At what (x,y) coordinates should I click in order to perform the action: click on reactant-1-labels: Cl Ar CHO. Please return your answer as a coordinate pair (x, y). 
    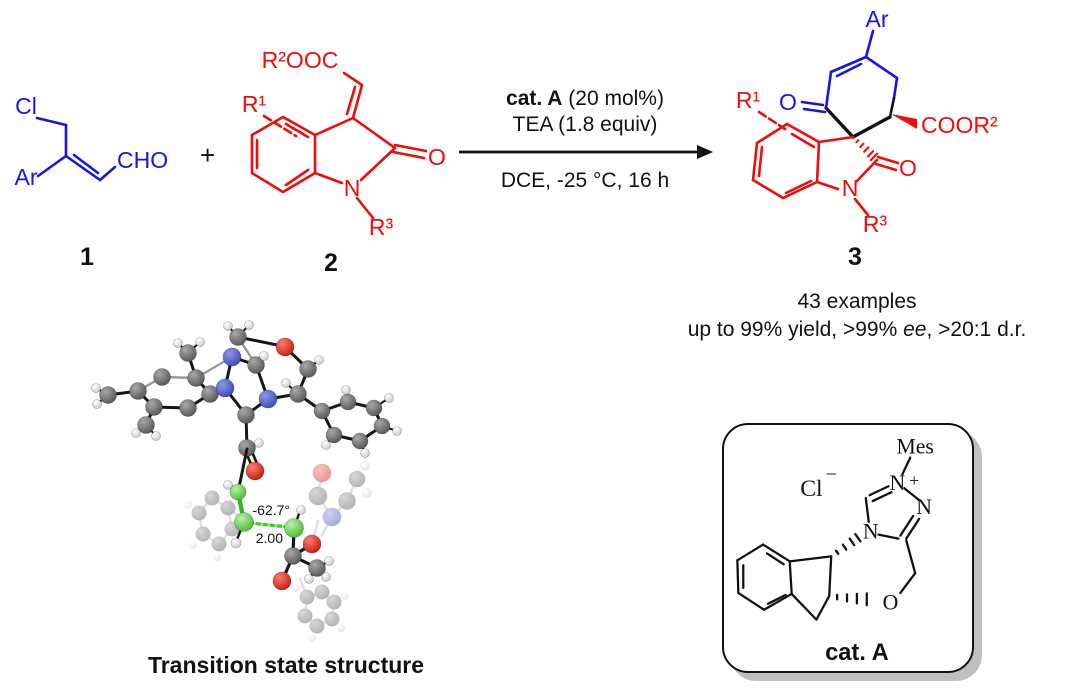
    Looking at the image, I should click on (92, 141).